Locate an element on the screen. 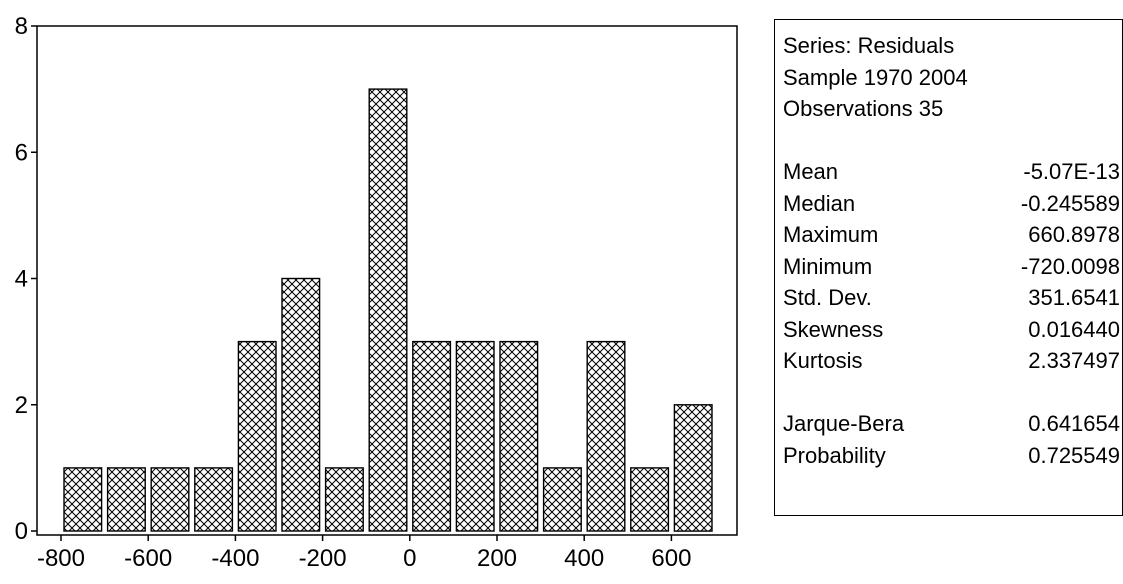  stat-row: Std. Dev. 351.6541 is located at coordinates (952, 298).